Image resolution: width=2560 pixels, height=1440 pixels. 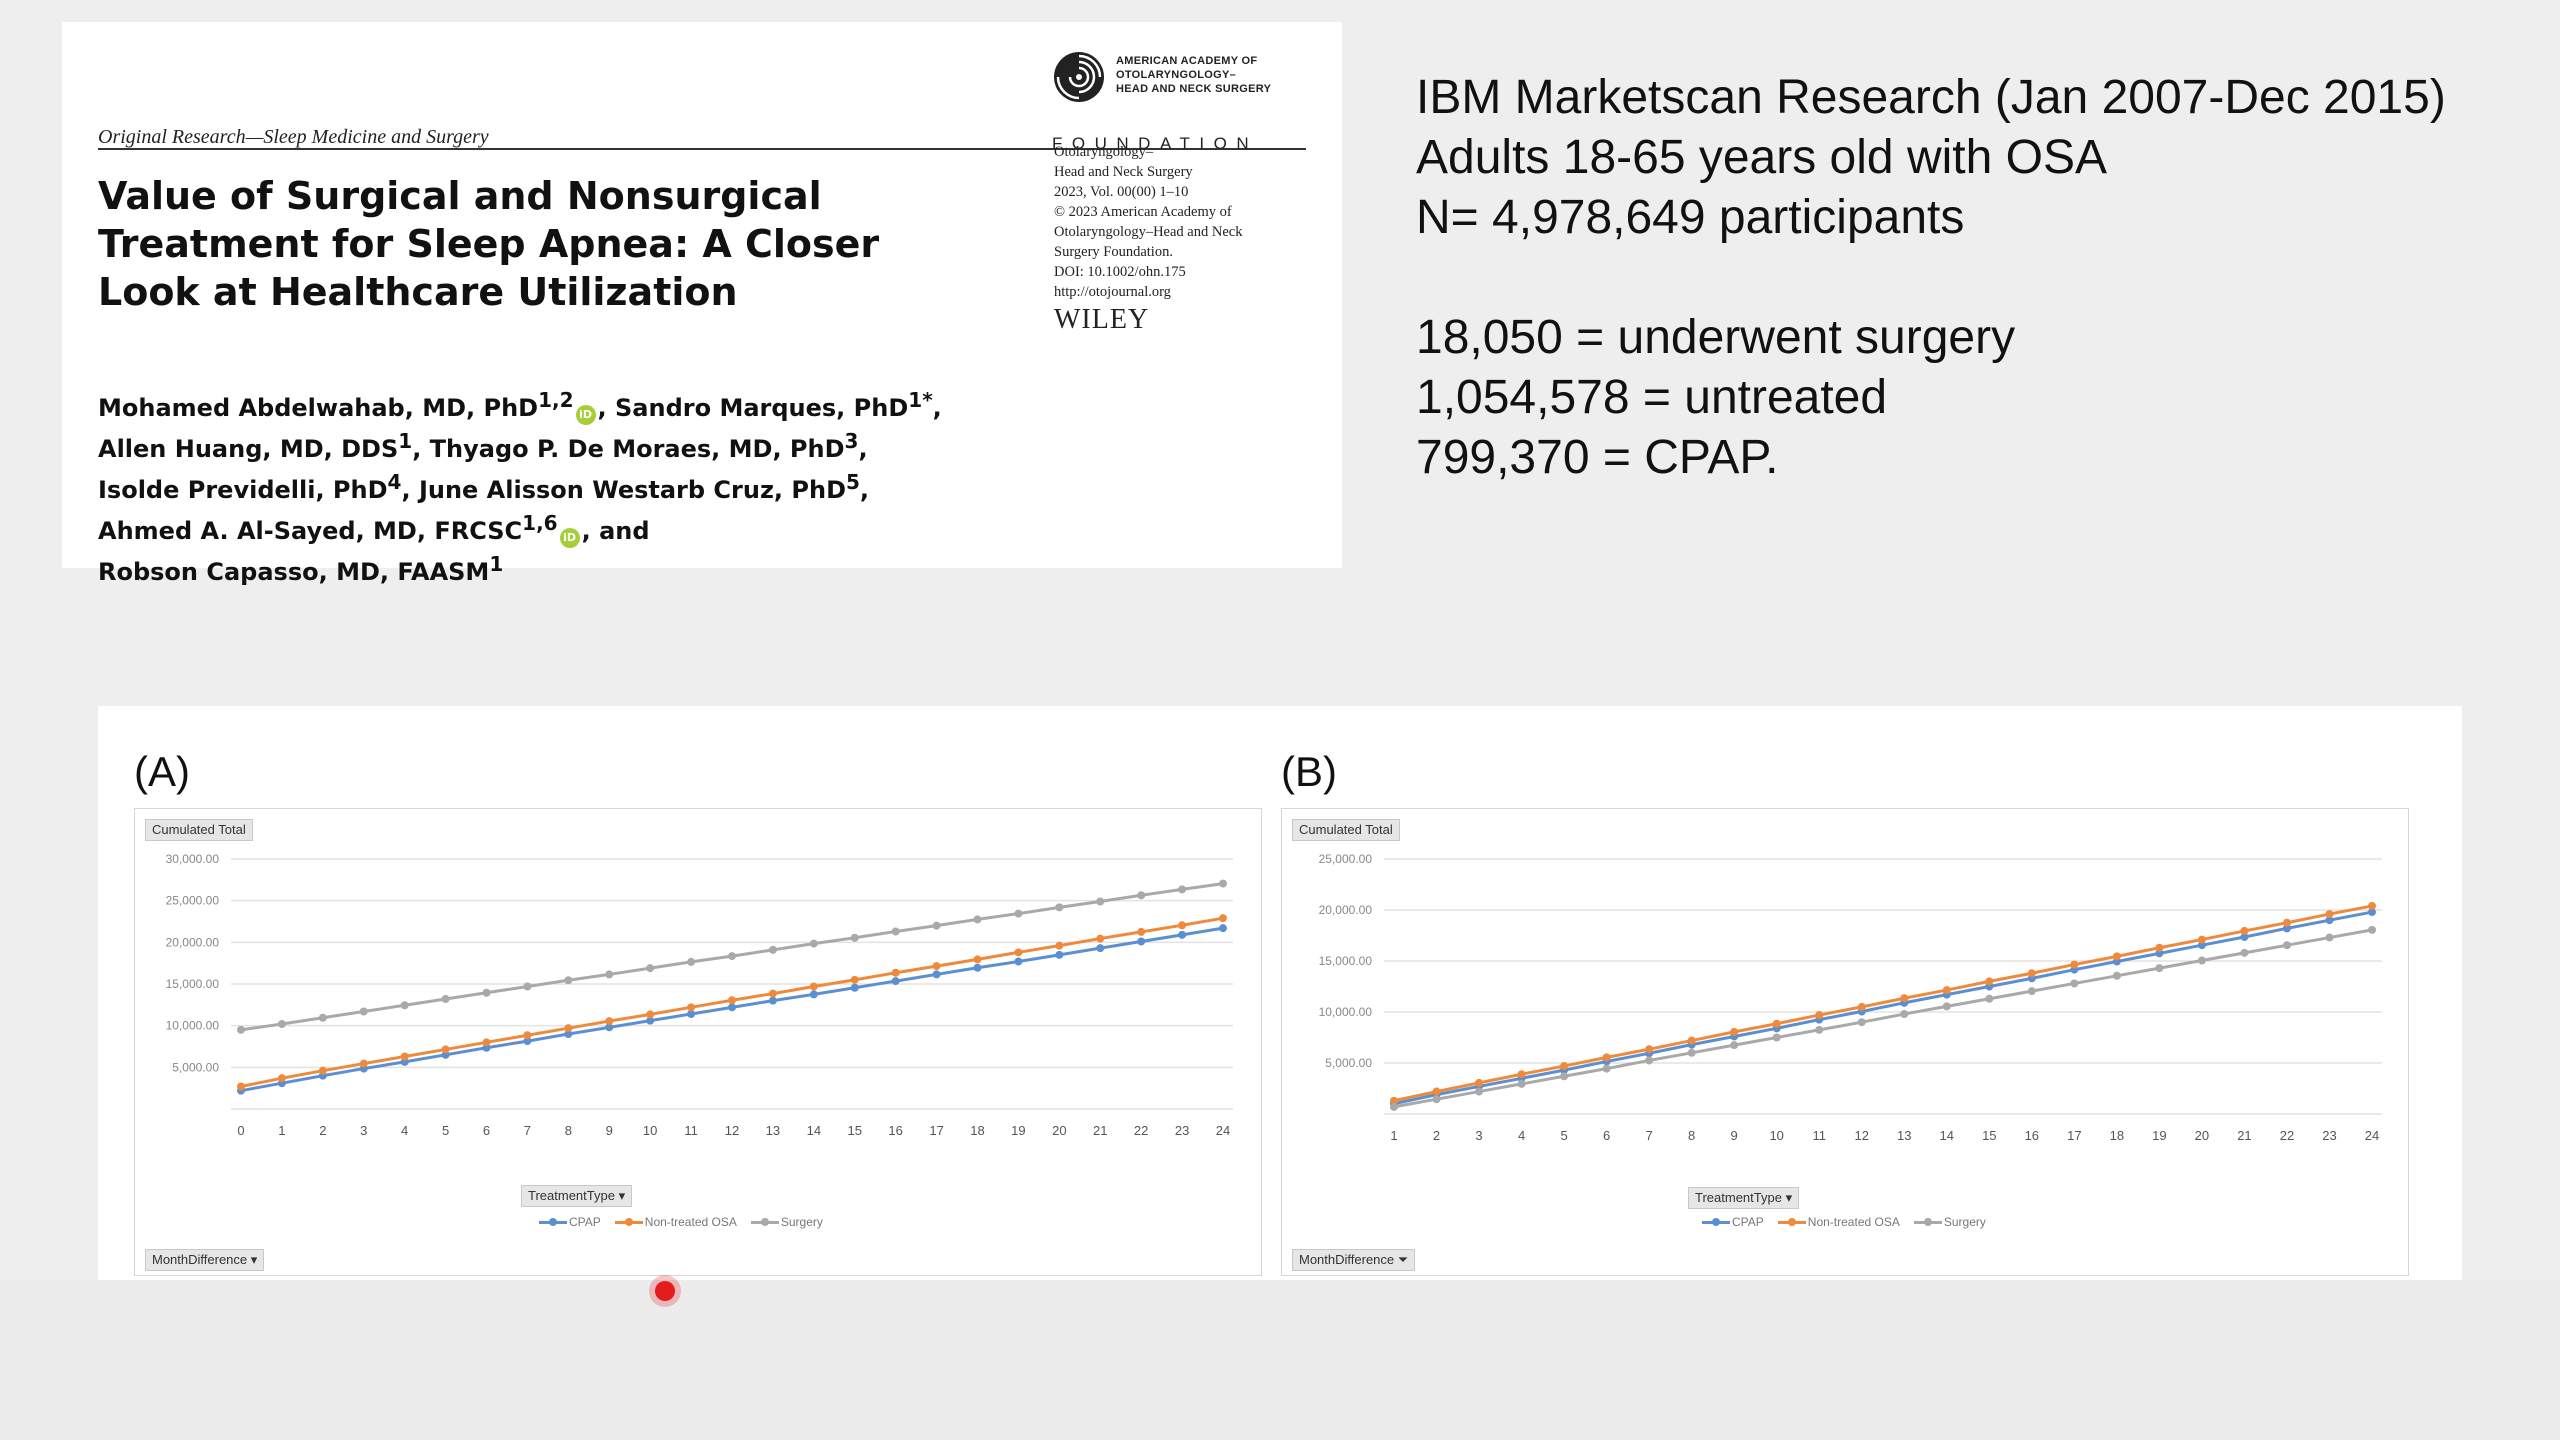 I want to click on logo-org-line: HEAD AND NECK SURGERY, so click(x=1194, y=89).